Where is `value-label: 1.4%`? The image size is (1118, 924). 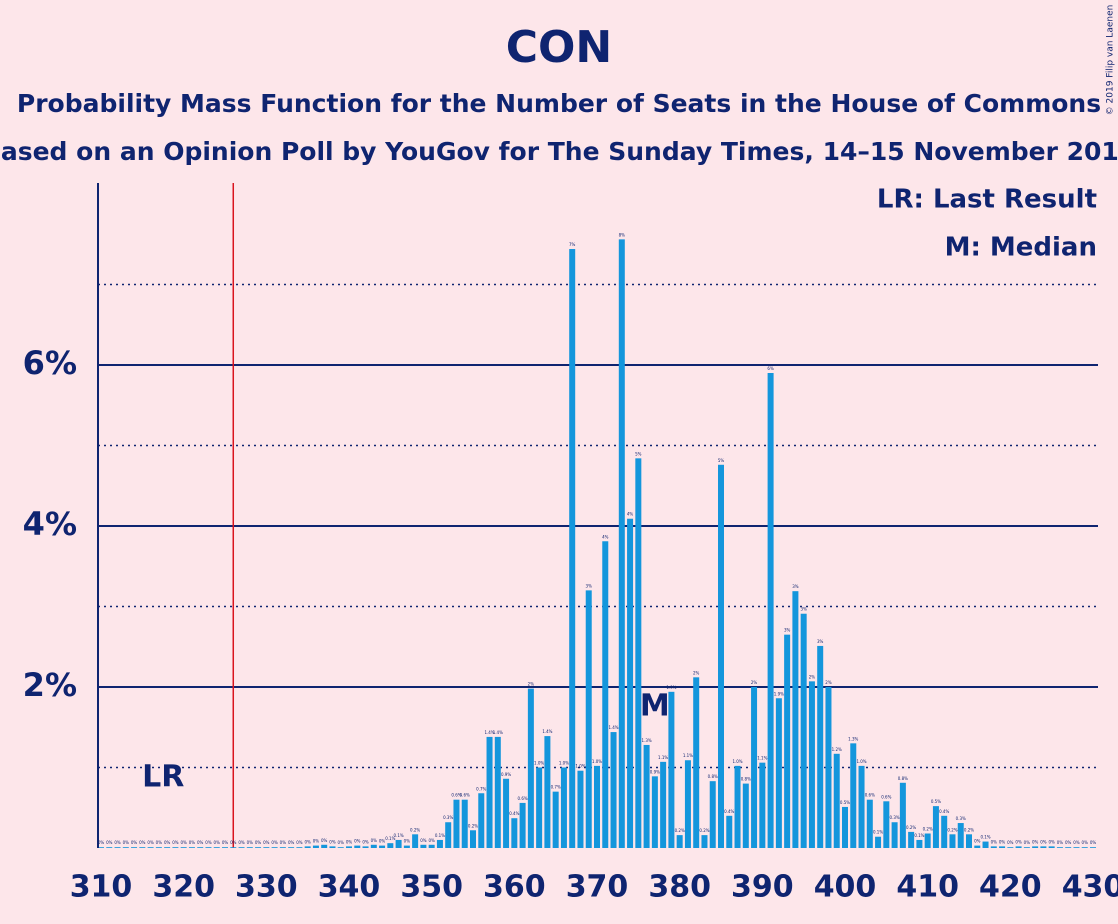 value-label: 1.4% is located at coordinates (489, 732).